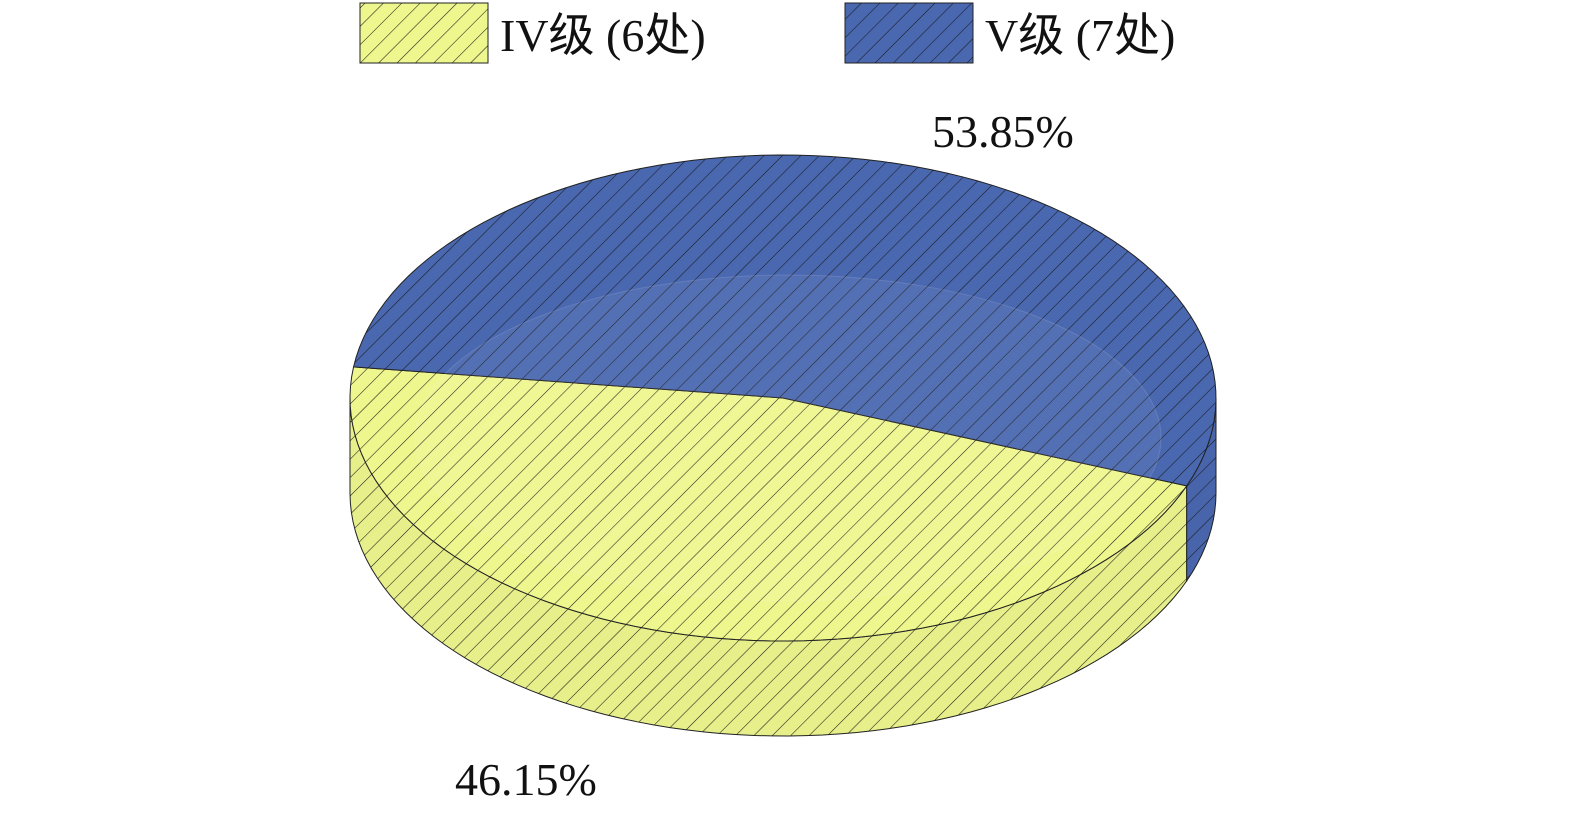 This screenshot has width=1575, height=820. What do you see at coordinates (1003, 131) in the screenshot?
I see `data-label-2: 53.85%` at bounding box center [1003, 131].